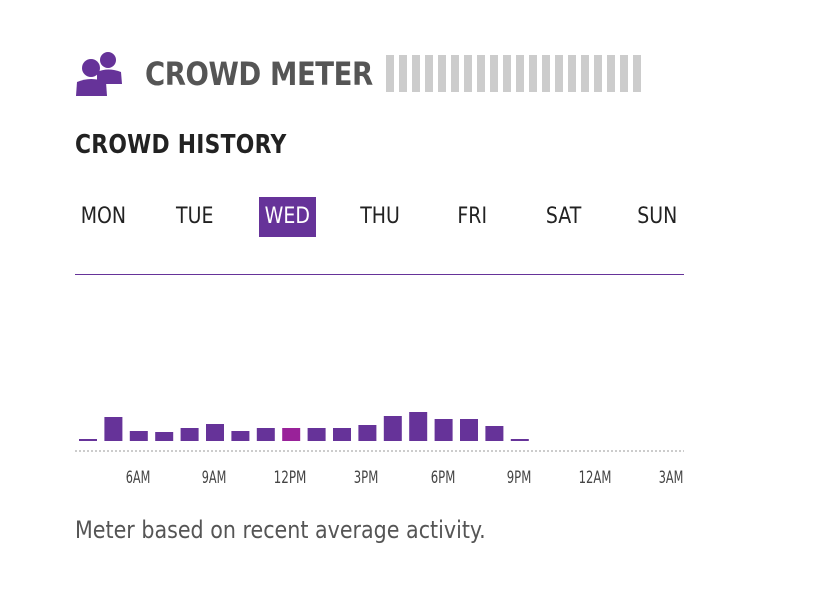 The height and width of the screenshot is (609, 817). I want to click on tick-label-6pm: 6PM, so click(443, 478).